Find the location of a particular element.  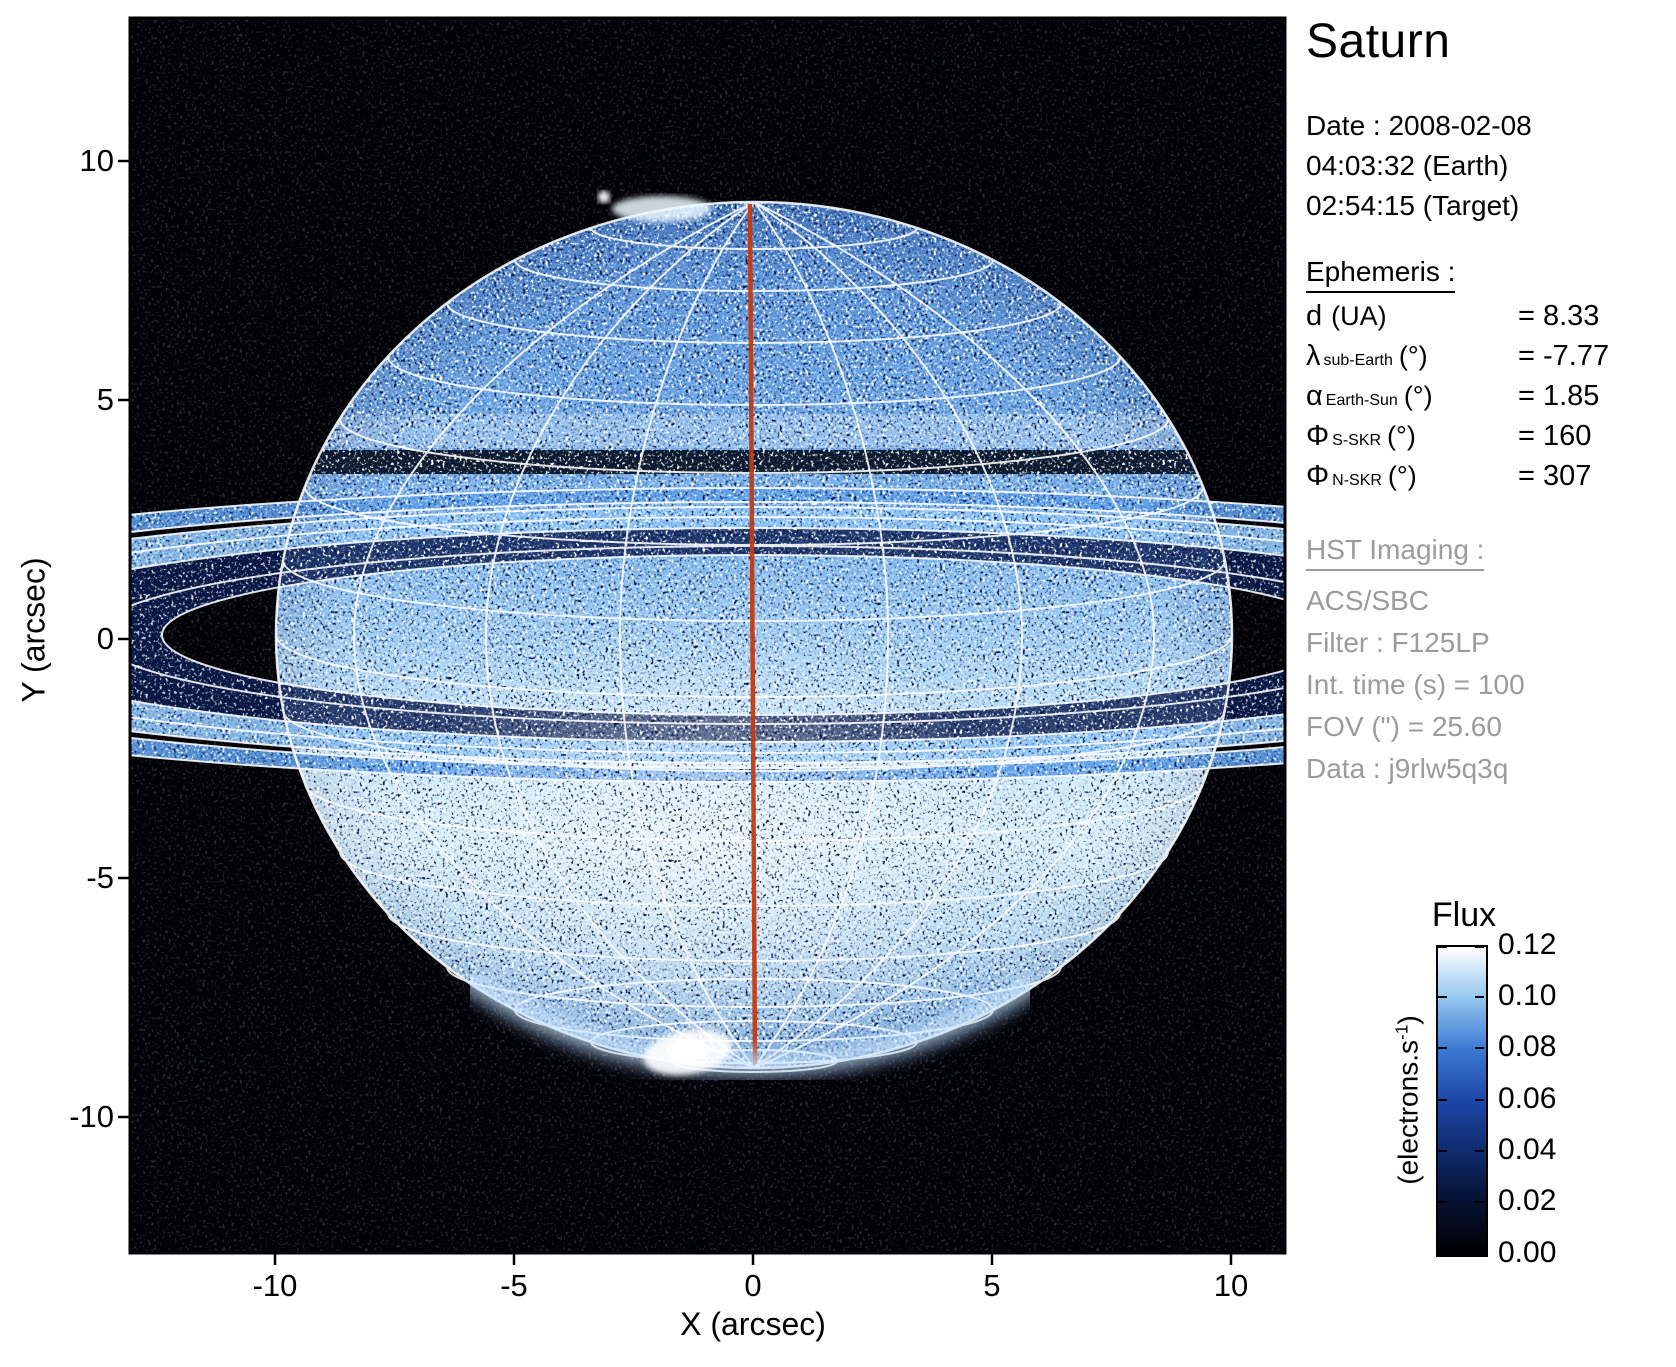

symbol-subscript: Earth-Sun is located at coordinates (1361, 400).